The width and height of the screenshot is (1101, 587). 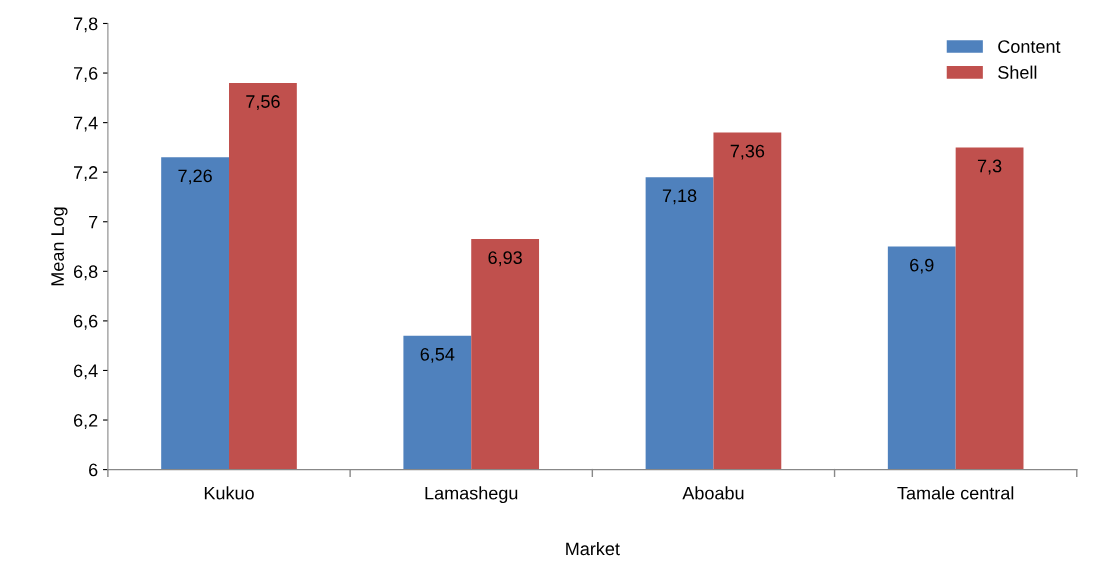 I want to click on data-label: 6,93, so click(x=505, y=259).